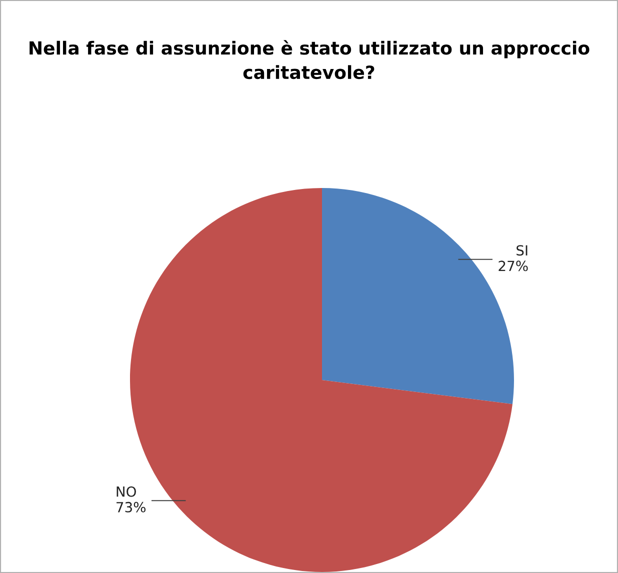 The height and width of the screenshot is (573, 618). I want to click on slice-label: SI, so click(522, 250).